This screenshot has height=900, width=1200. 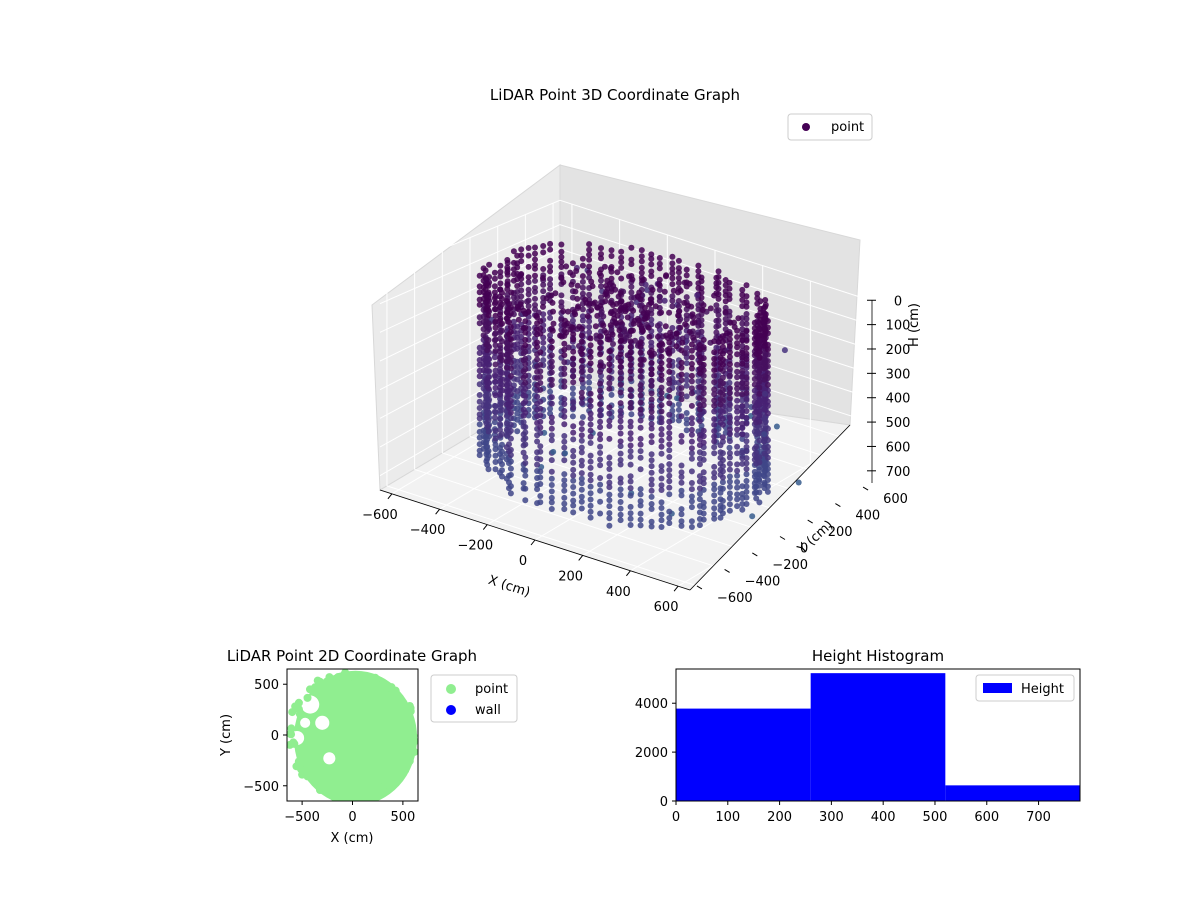 What do you see at coordinates (640, 513) in the screenshot?
I see `point-3d-2080` at bounding box center [640, 513].